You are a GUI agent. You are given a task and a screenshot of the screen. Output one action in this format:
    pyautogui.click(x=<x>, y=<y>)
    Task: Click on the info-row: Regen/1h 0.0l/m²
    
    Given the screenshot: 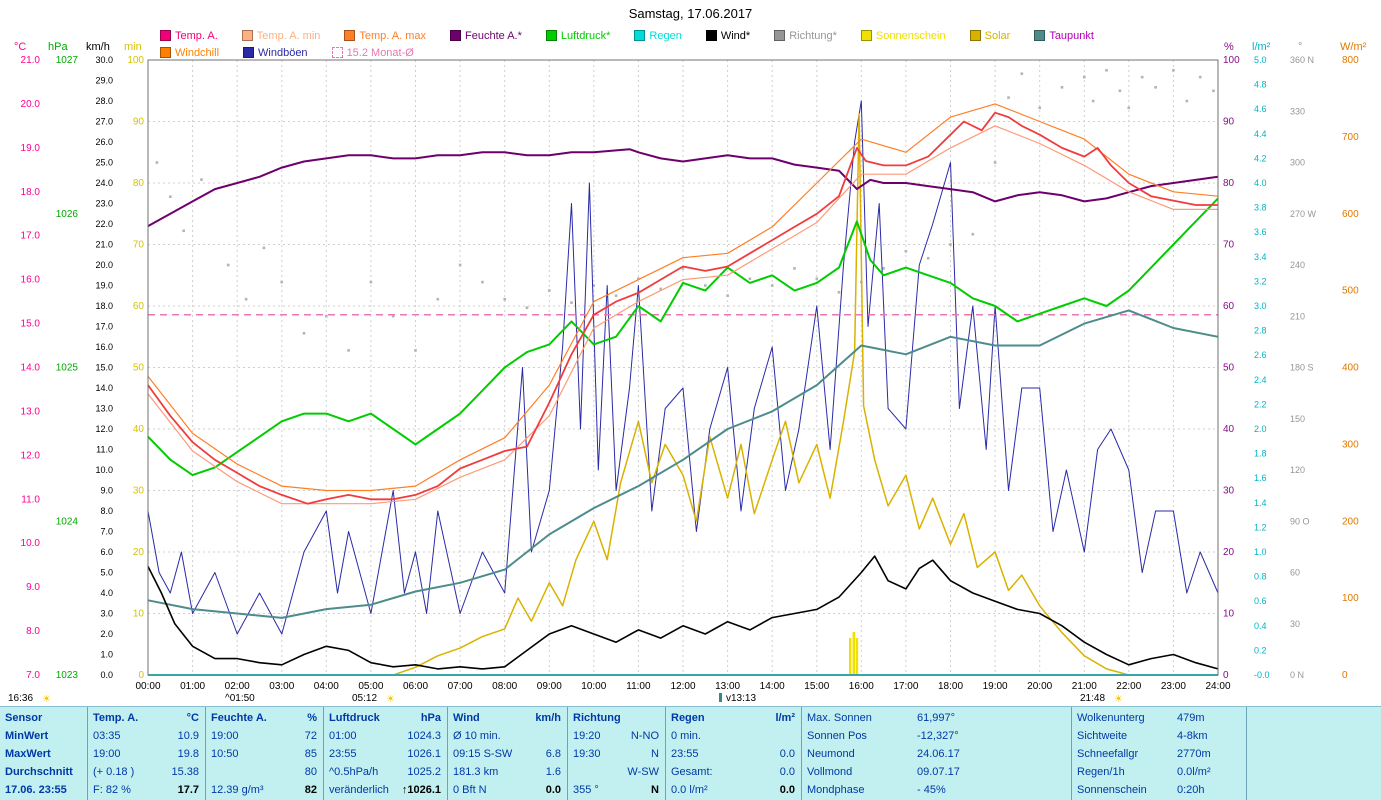 What is the action you would take?
    pyautogui.click(x=1159, y=772)
    